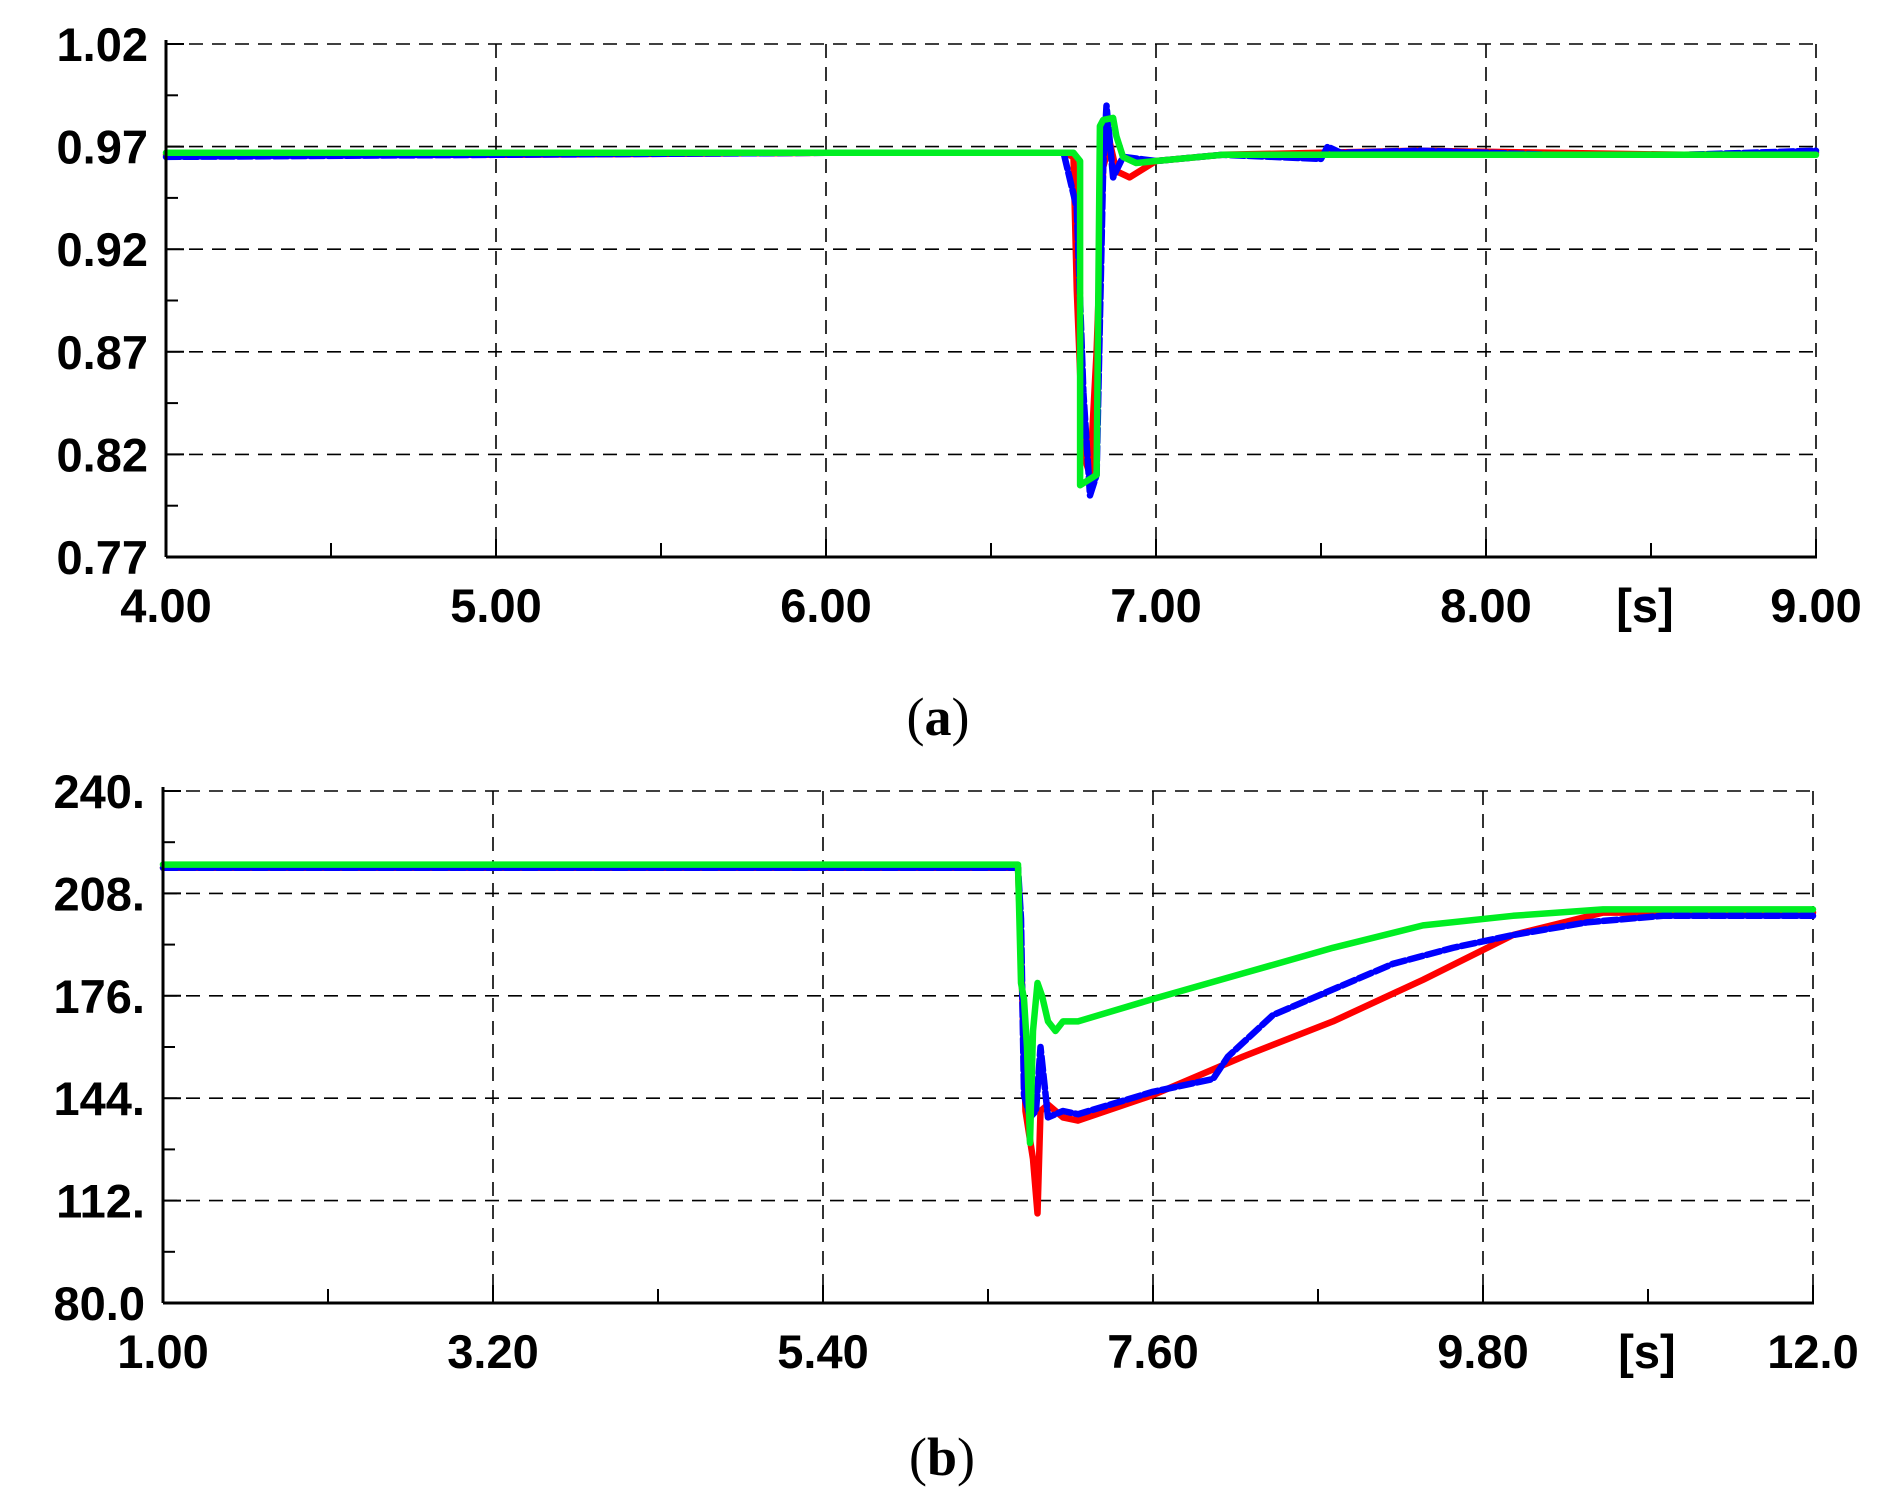  I want to click on chart-b-x-tick-label: 5.40, so click(822, 1351).